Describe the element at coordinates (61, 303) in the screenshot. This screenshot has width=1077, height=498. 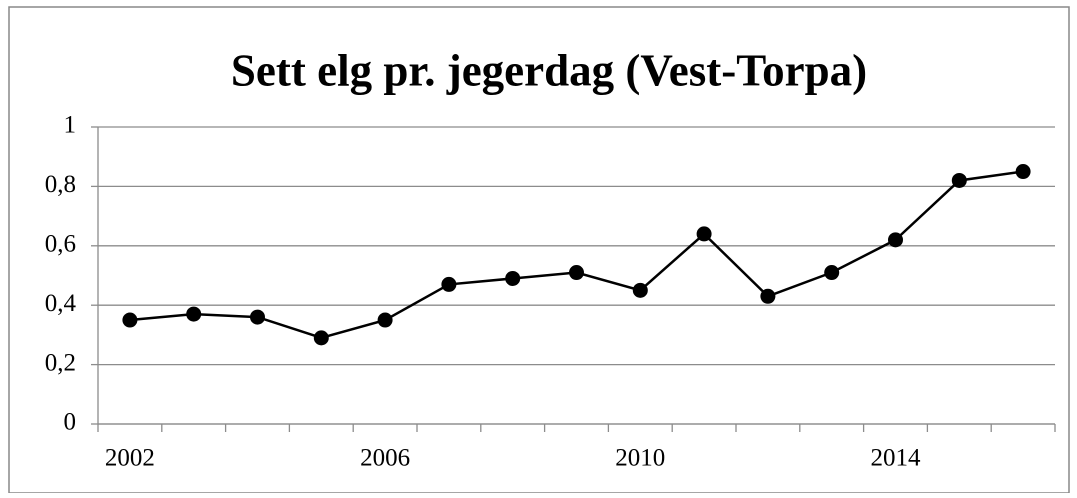
I see `y-tick-label: 0,4` at that location.